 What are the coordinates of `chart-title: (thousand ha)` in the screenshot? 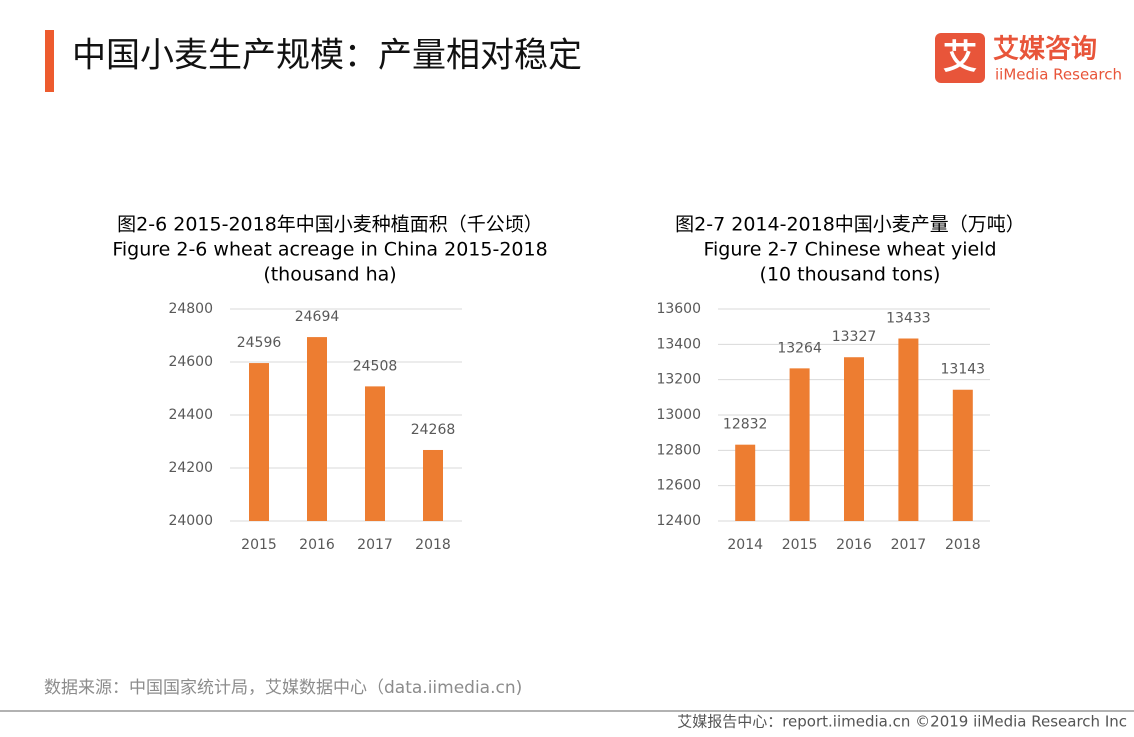 It's located at (329, 275).